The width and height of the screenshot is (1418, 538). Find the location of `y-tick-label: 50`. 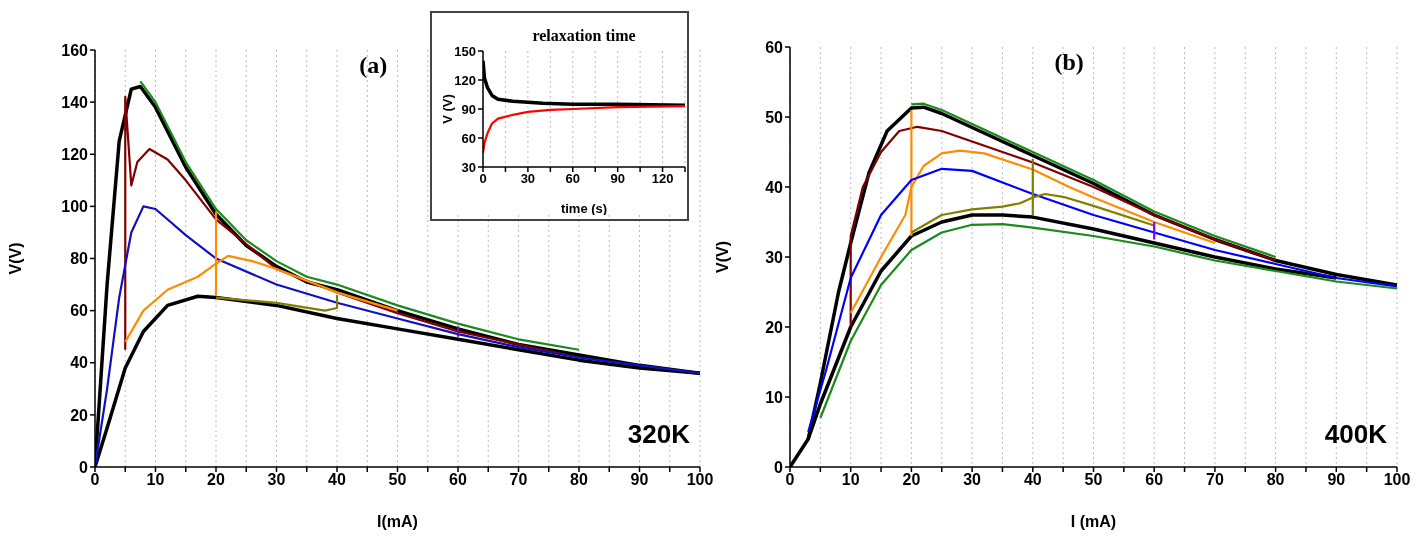

y-tick-label: 50 is located at coordinates (774, 117).